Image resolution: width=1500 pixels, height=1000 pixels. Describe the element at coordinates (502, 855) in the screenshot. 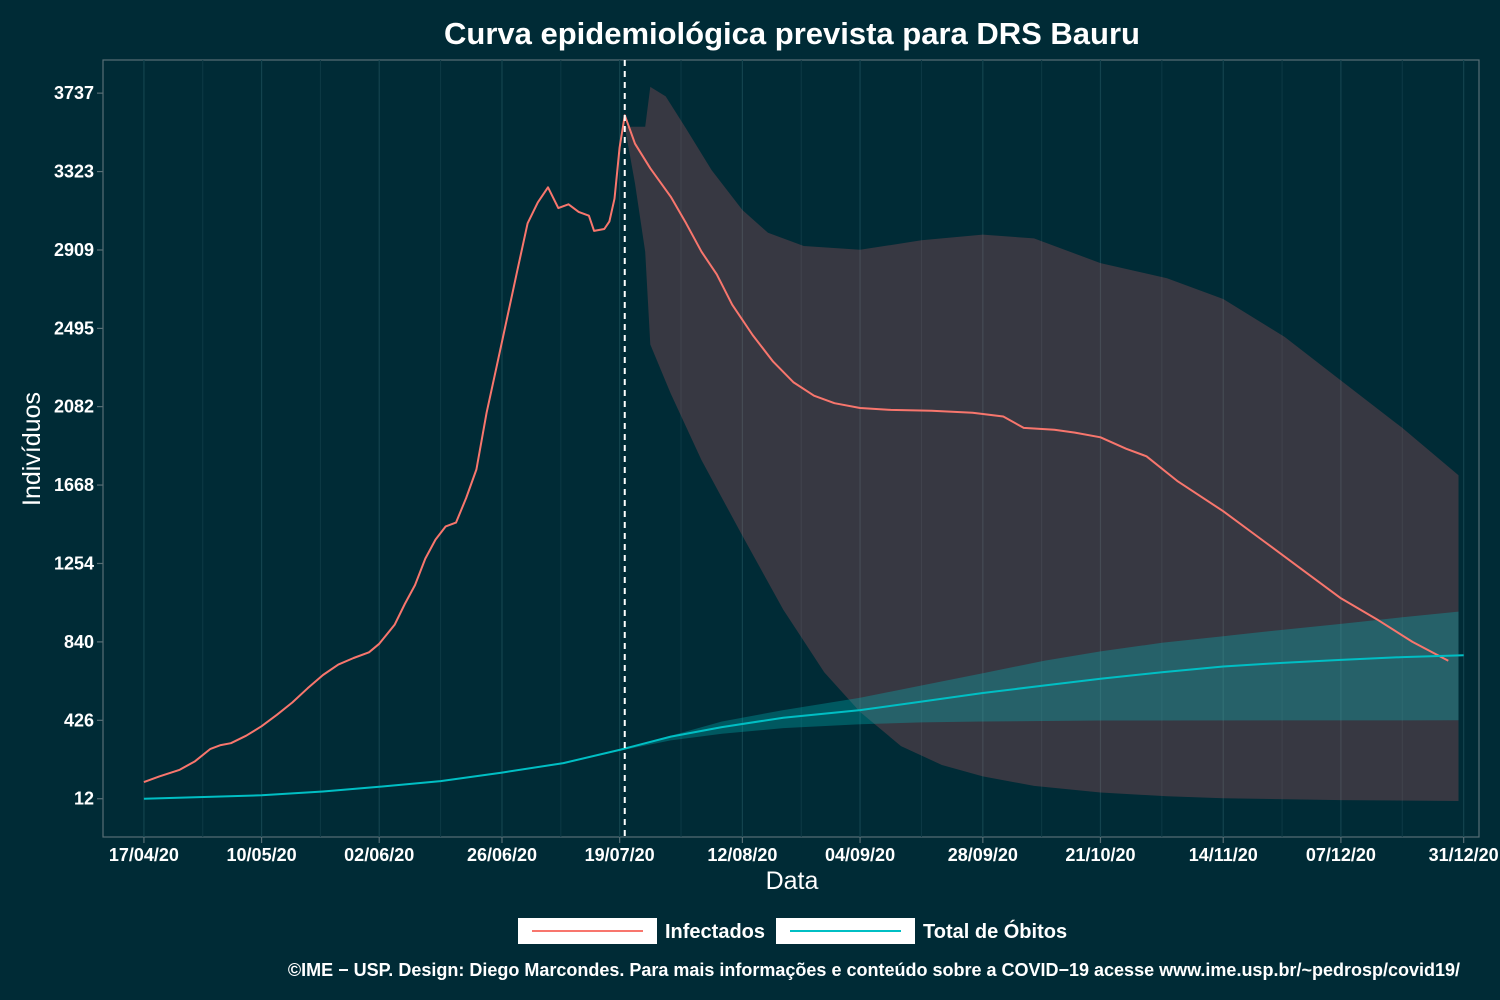

I see `x-tick-label: 26/06/20` at that location.